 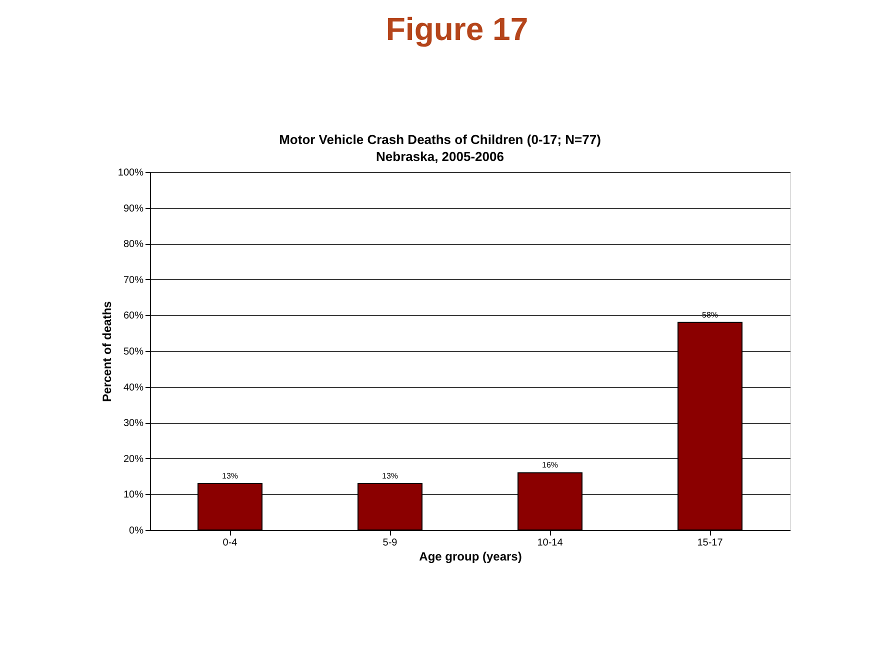 I want to click on y-tick-label: 80%, so click(x=133, y=244).